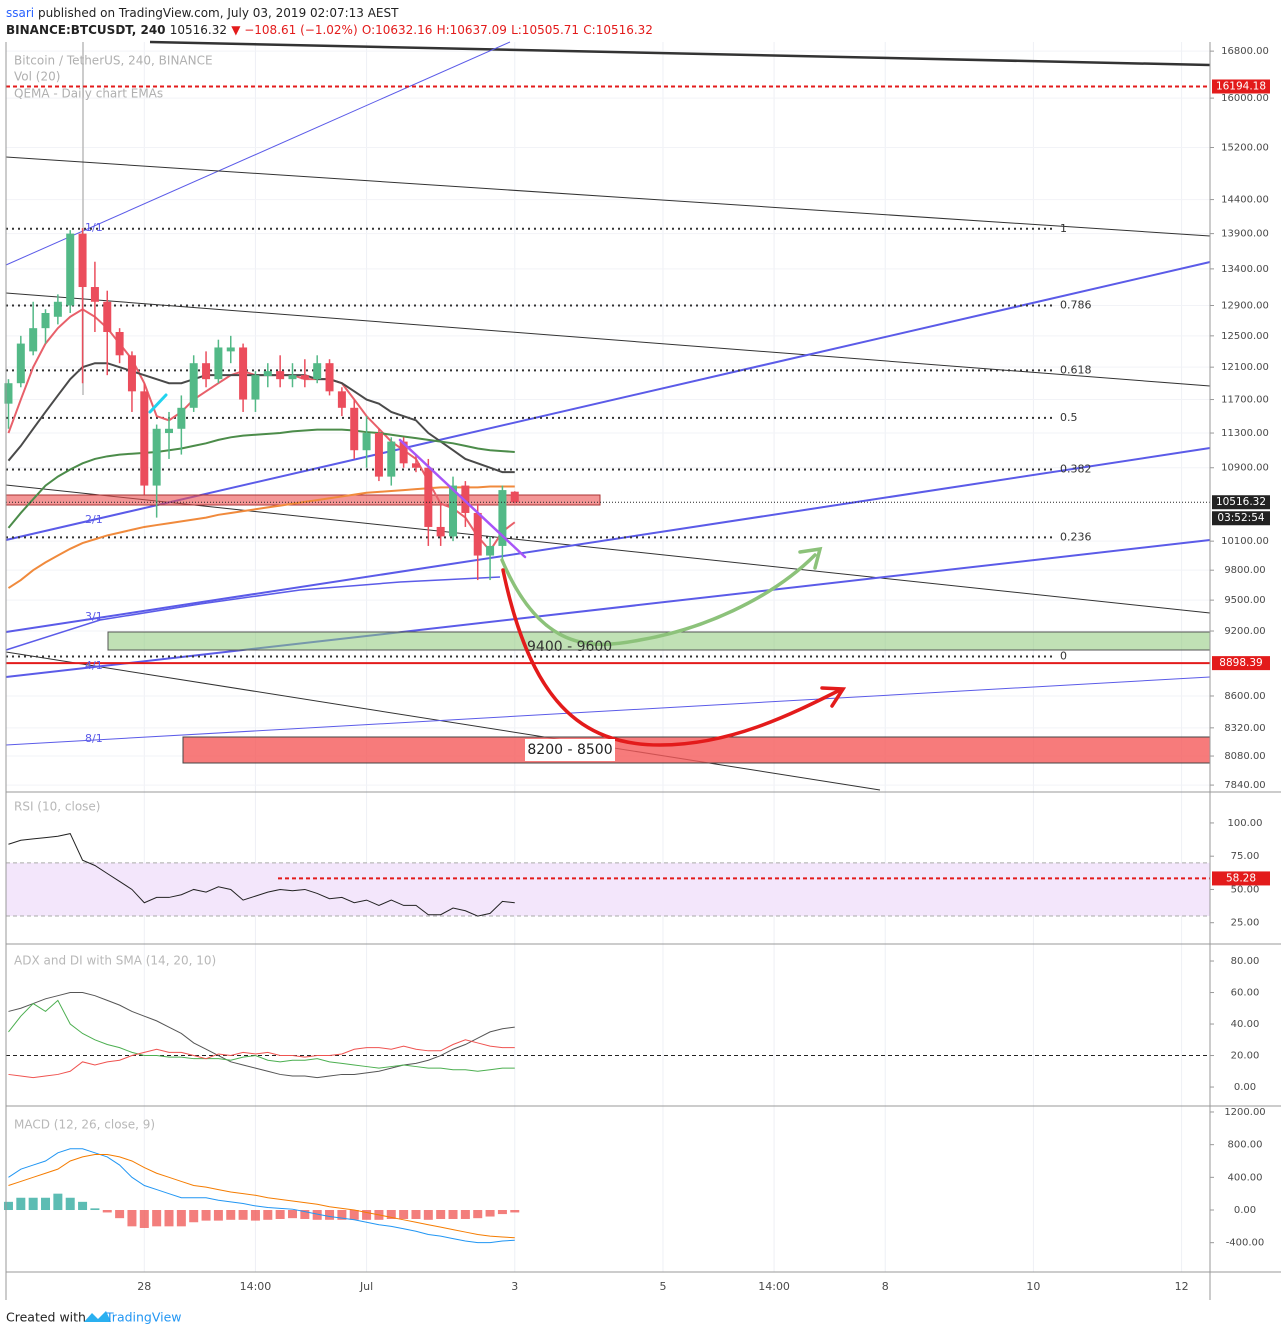  Describe the element at coordinates (256, 1286) in the screenshot. I see `x-tick-label: 14:00` at that location.